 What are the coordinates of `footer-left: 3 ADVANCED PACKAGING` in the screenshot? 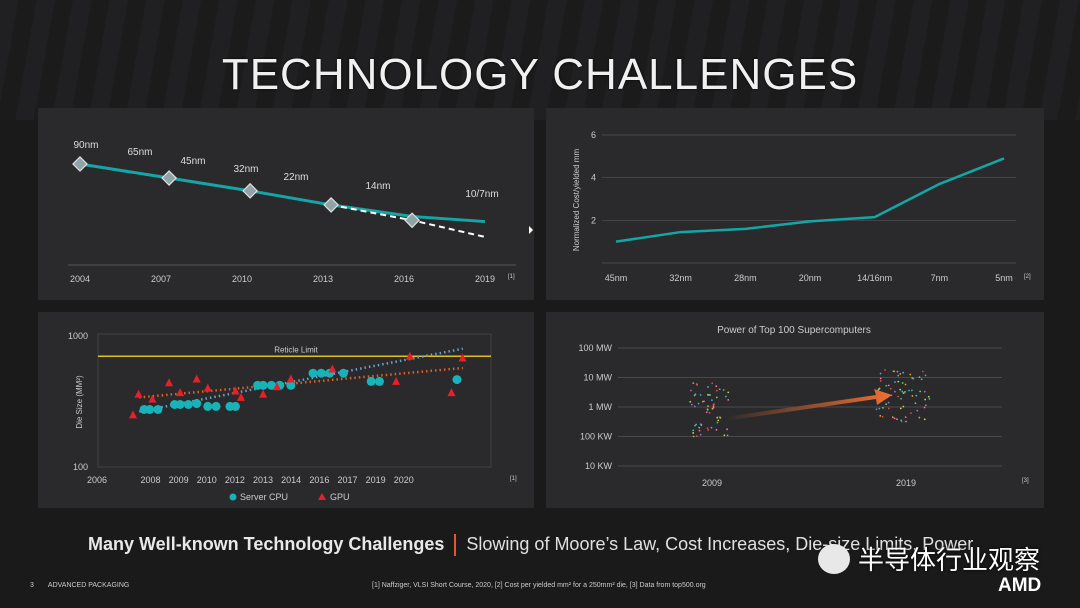 It's located at (86, 585).